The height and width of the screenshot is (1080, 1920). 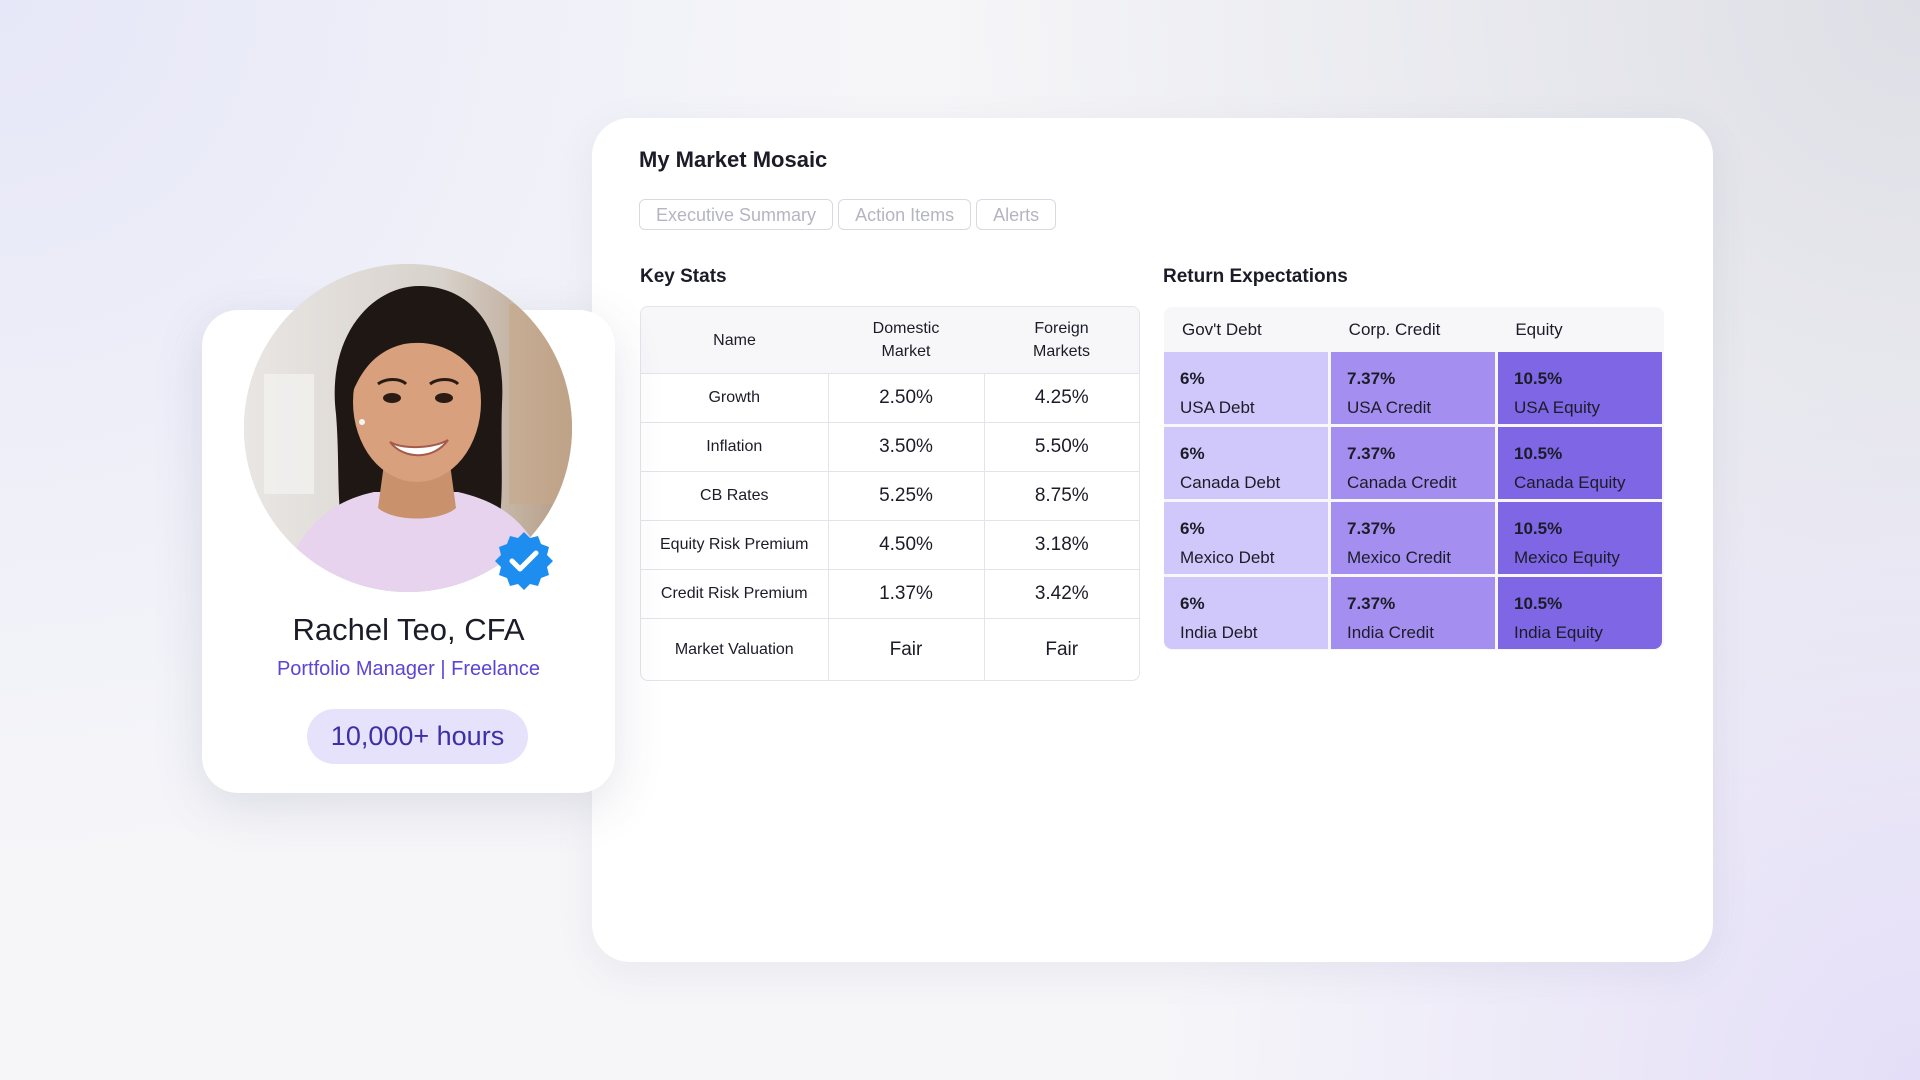 I want to click on row-label: Credit Risk Premium, so click(x=734, y=594).